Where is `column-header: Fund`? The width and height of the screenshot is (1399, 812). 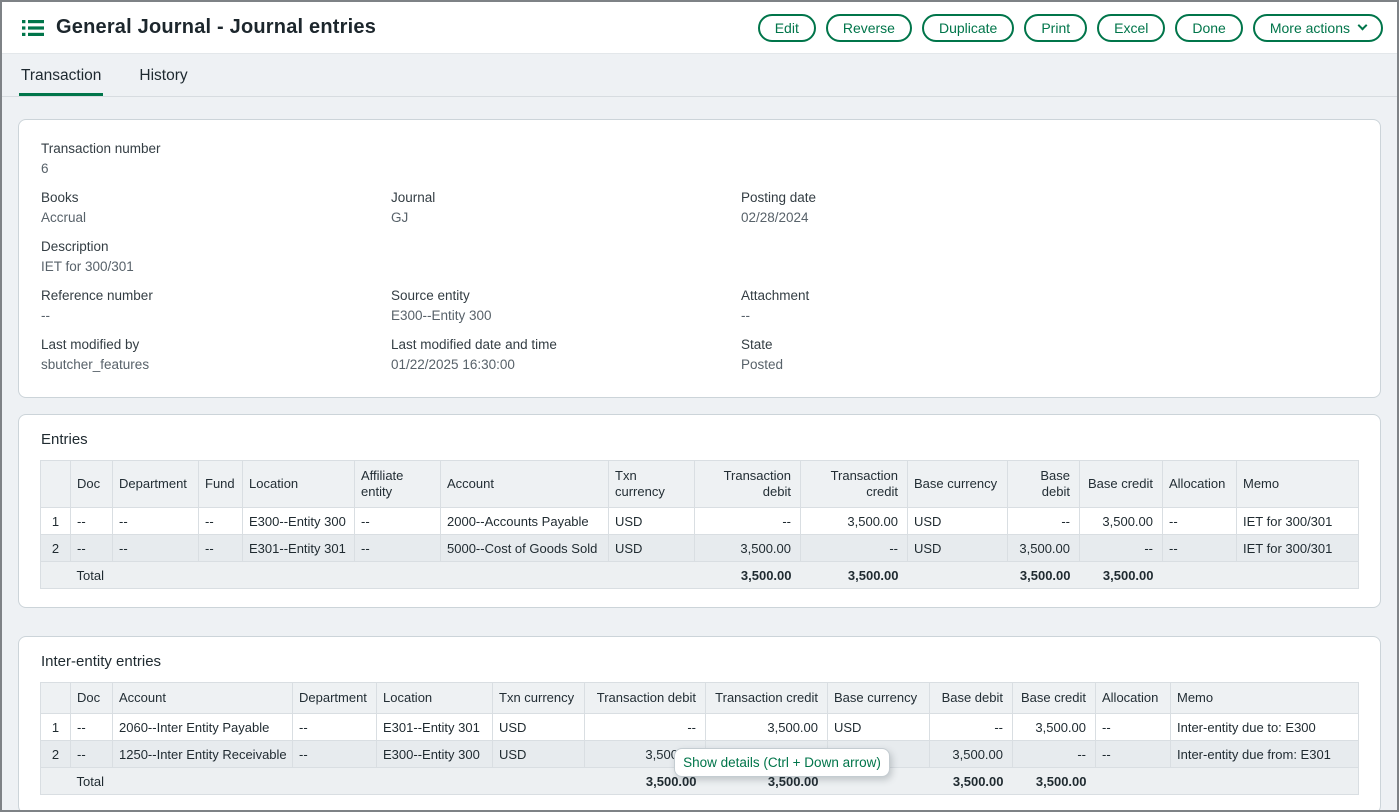
column-header: Fund is located at coordinates (220, 484).